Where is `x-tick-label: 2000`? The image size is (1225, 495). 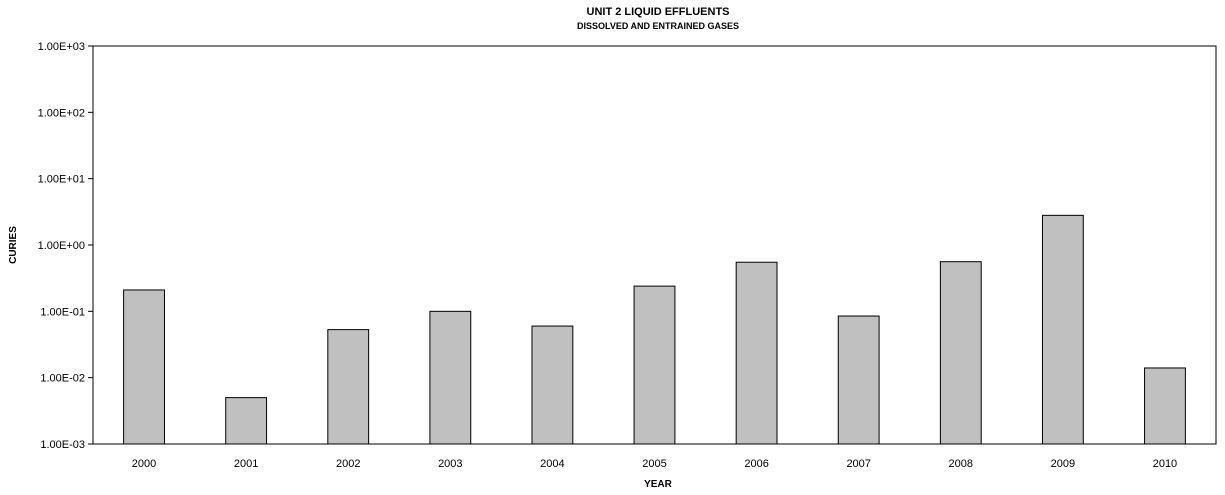
x-tick-label: 2000 is located at coordinates (144, 464).